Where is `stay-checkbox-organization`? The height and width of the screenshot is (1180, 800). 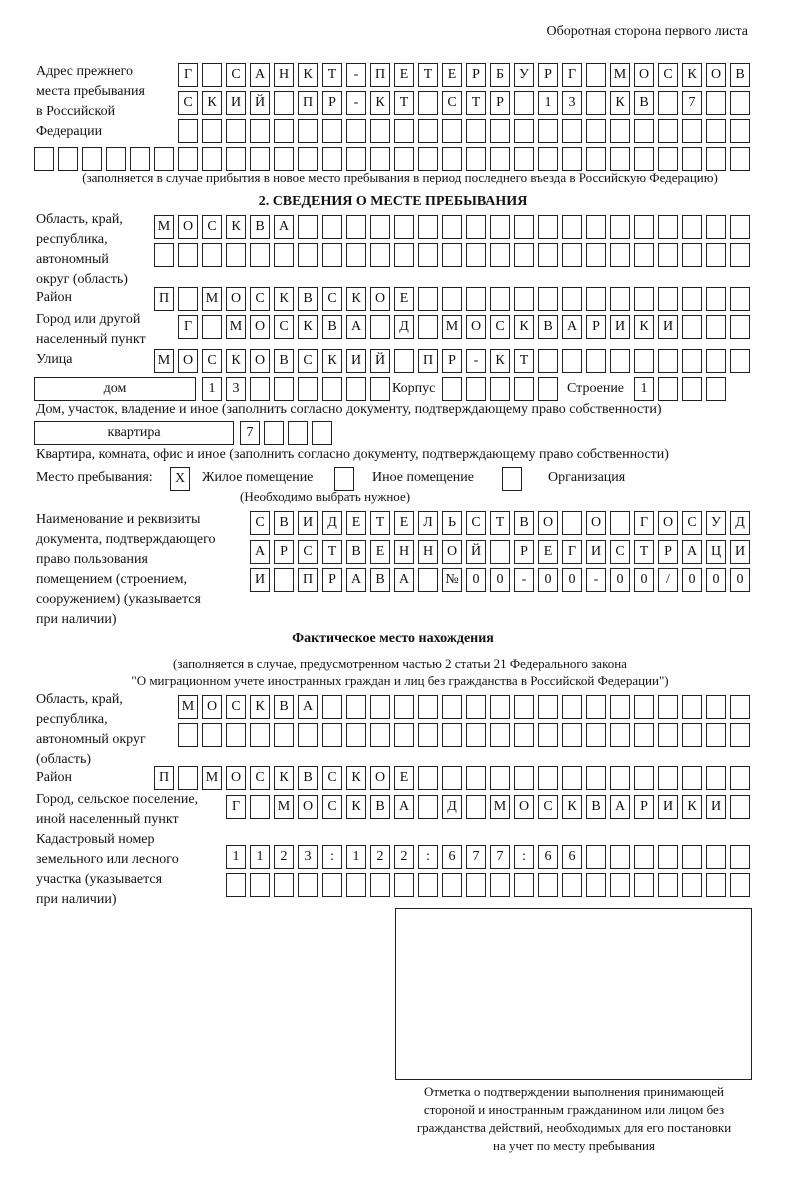
stay-checkbox-organization is located at coordinates (512, 479).